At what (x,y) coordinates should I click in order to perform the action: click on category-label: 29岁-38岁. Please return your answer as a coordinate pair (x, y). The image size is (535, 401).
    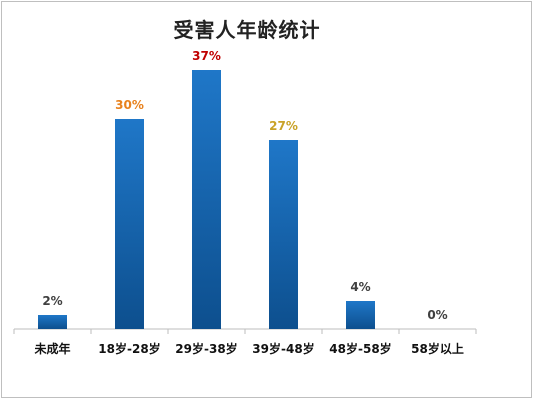
    Looking at the image, I should click on (206, 348).